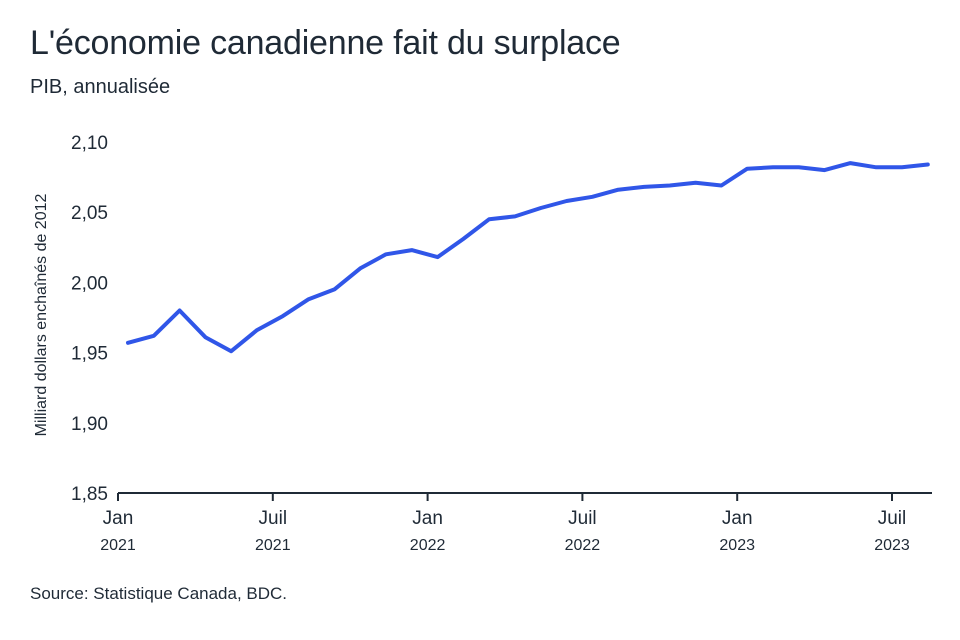 The height and width of the screenshot is (640, 960). Describe the element at coordinates (89, 283) in the screenshot. I see `y-tick-label: 2,00` at that location.